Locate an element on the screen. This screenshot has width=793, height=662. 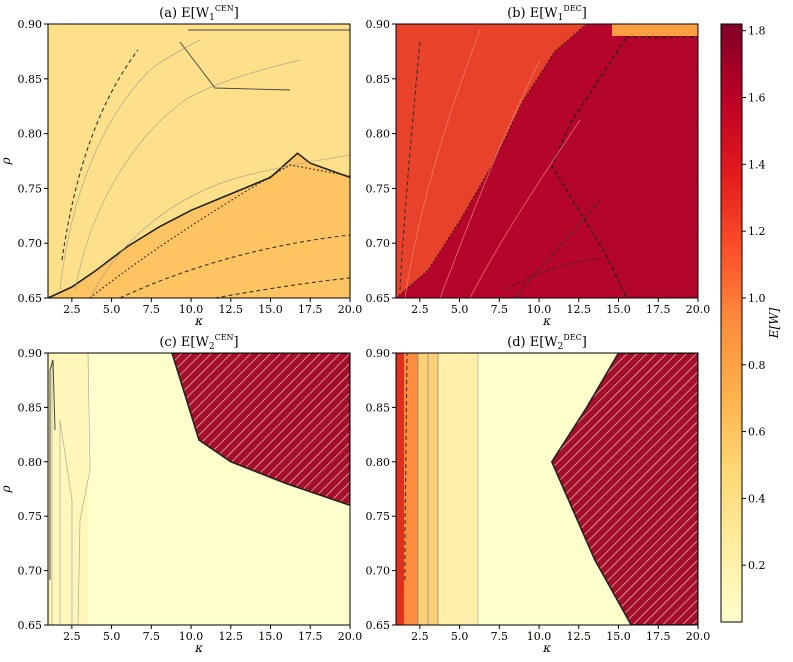
panel-a-dotted-contour is located at coordinates (219, 231).